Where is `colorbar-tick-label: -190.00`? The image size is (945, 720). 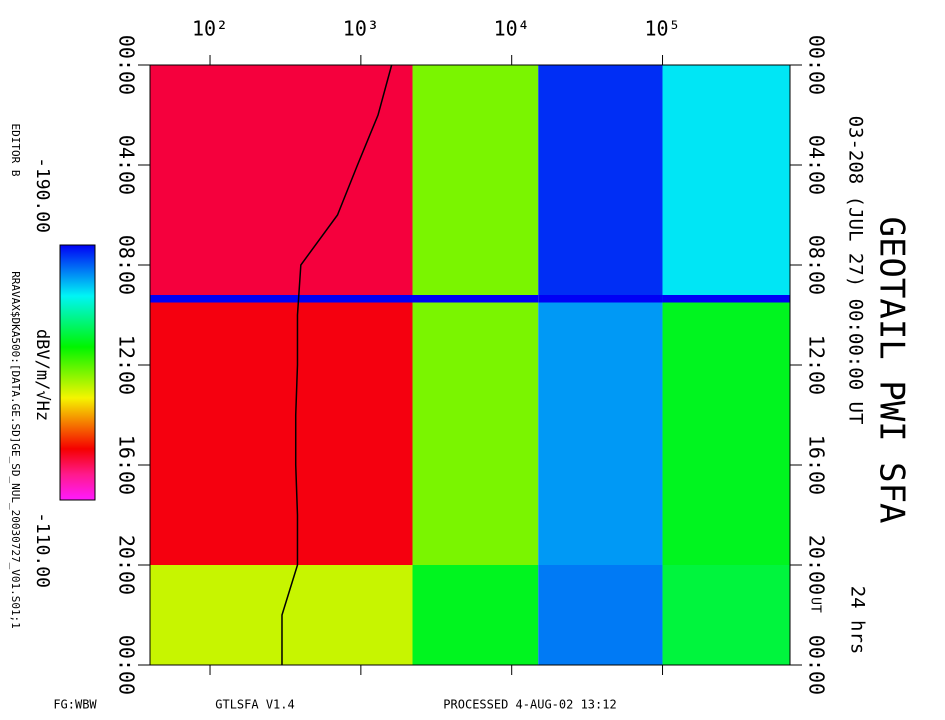 colorbar-tick-label: -190.00 is located at coordinates (42, 195).